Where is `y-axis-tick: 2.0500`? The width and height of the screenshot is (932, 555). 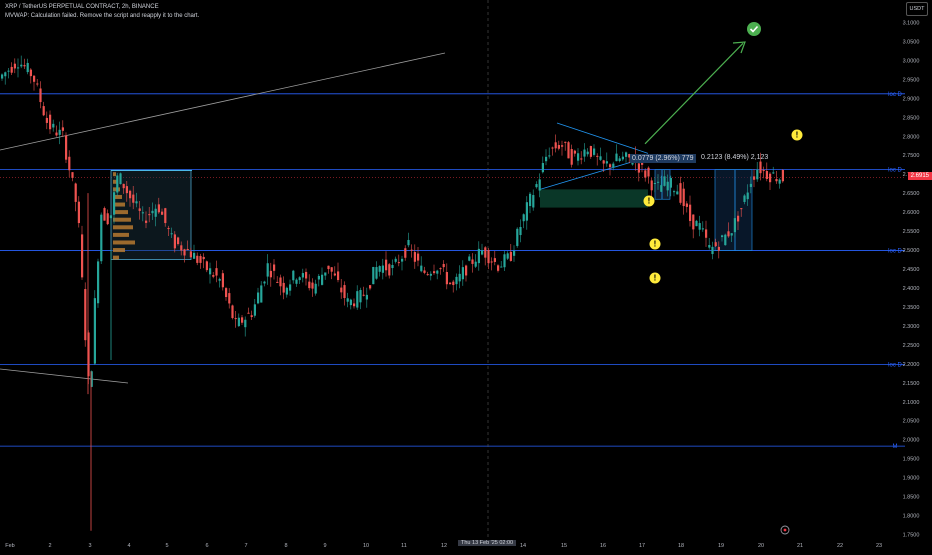
y-axis-tick: 2.0500 is located at coordinates (911, 422).